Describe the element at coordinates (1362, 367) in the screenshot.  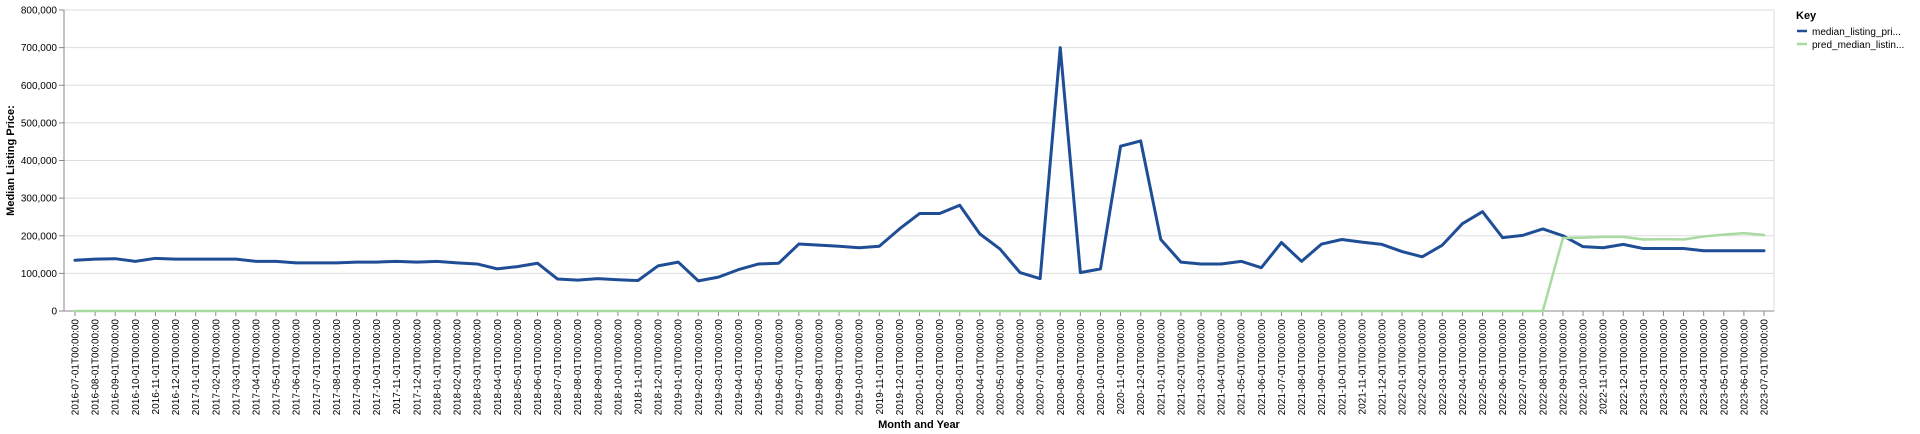
I see `x-tick-label: 2021-11-01T00:00:00` at that location.